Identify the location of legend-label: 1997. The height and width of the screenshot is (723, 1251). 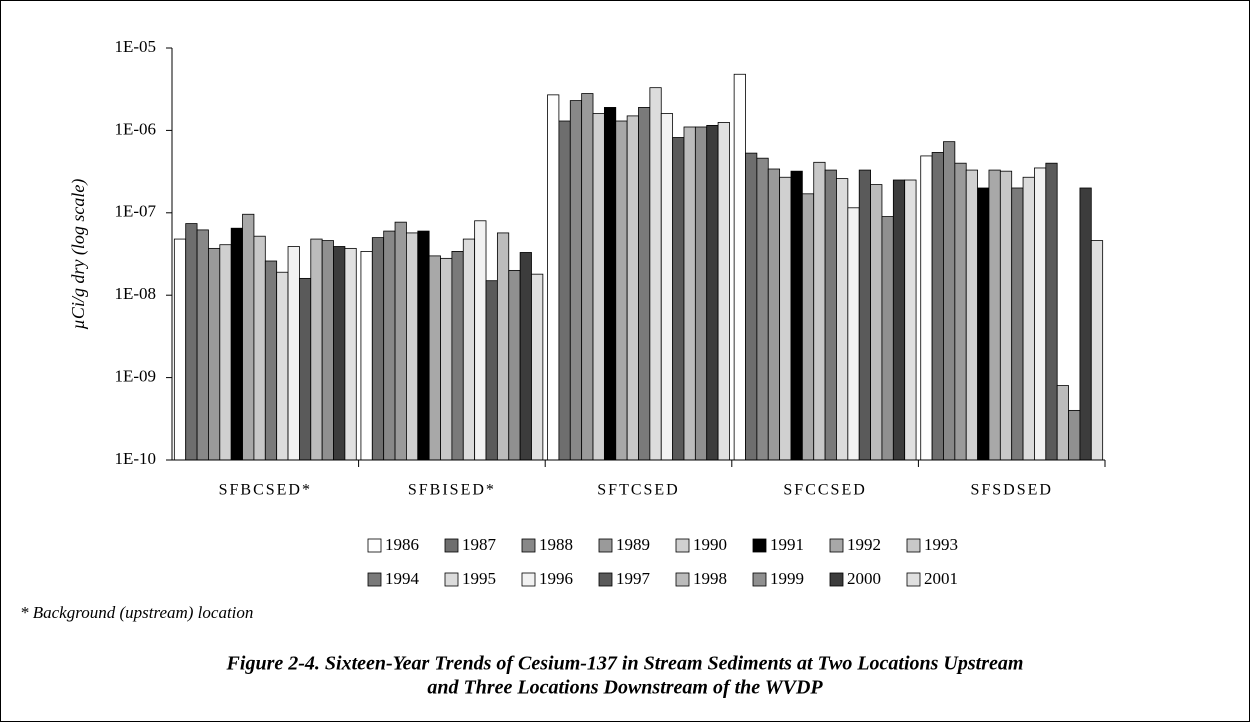
(633, 578).